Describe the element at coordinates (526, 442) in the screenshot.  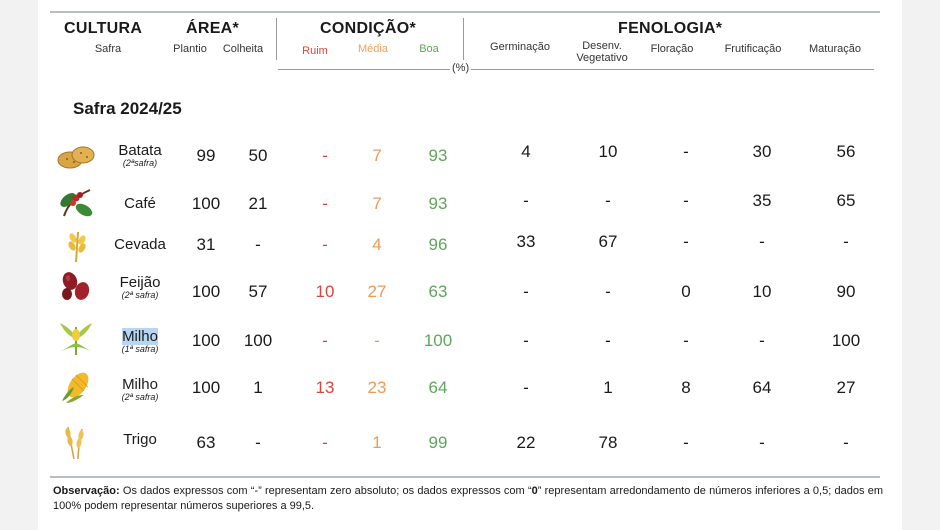
I see `cell-germinacao: 22` at that location.